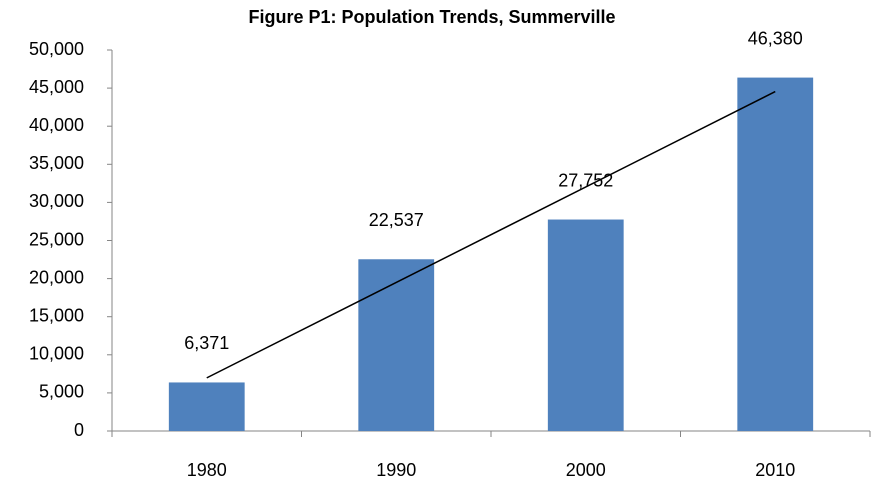  Describe the element at coordinates (207, 470) in the screenshot. I see `x-tick-label: 1980` at that location.